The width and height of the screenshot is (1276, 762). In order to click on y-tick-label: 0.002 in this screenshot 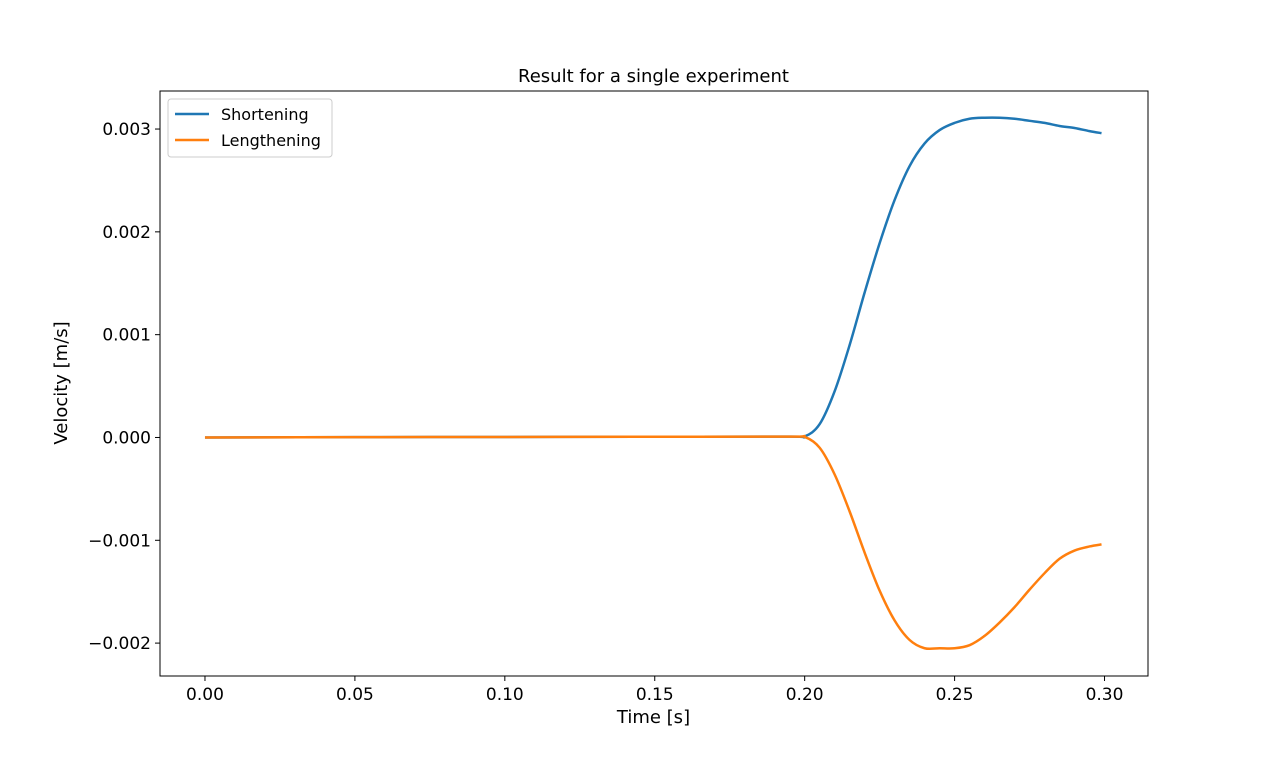, I will do `click(126, 233)`.